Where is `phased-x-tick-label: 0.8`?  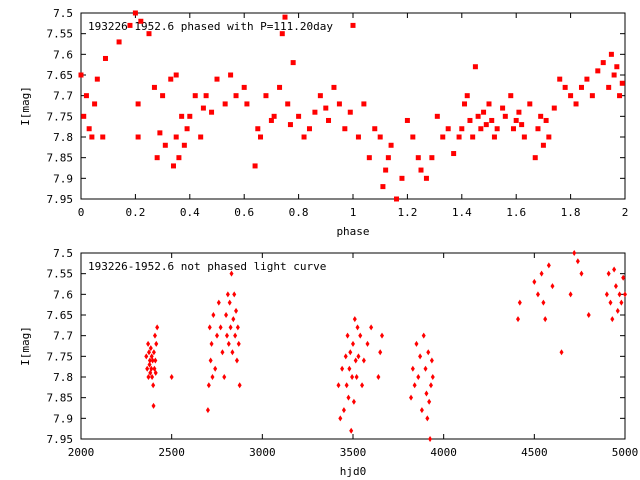
phased-x-tick-label: 0.8 is located at coordinates (299, 212).